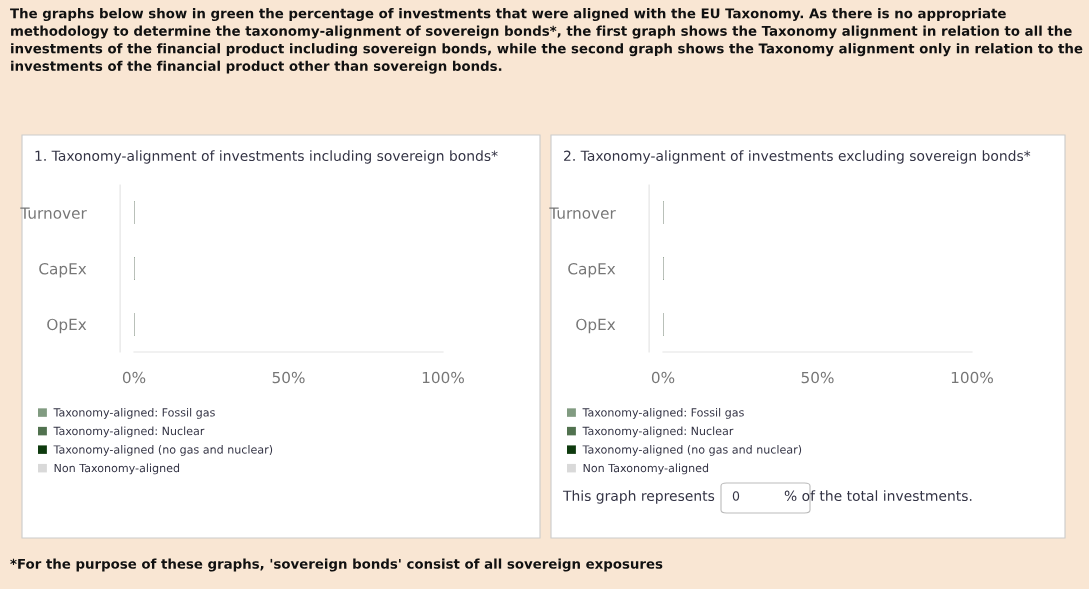 This screenshot has height=589, width=1089. What do you see at coordinates (336, 565) in the screenshot?
I see `text: *For the purpose of these graphs, 'sovereign bonds' consist of all sovereign exposures` at bounding box center [336, 565].